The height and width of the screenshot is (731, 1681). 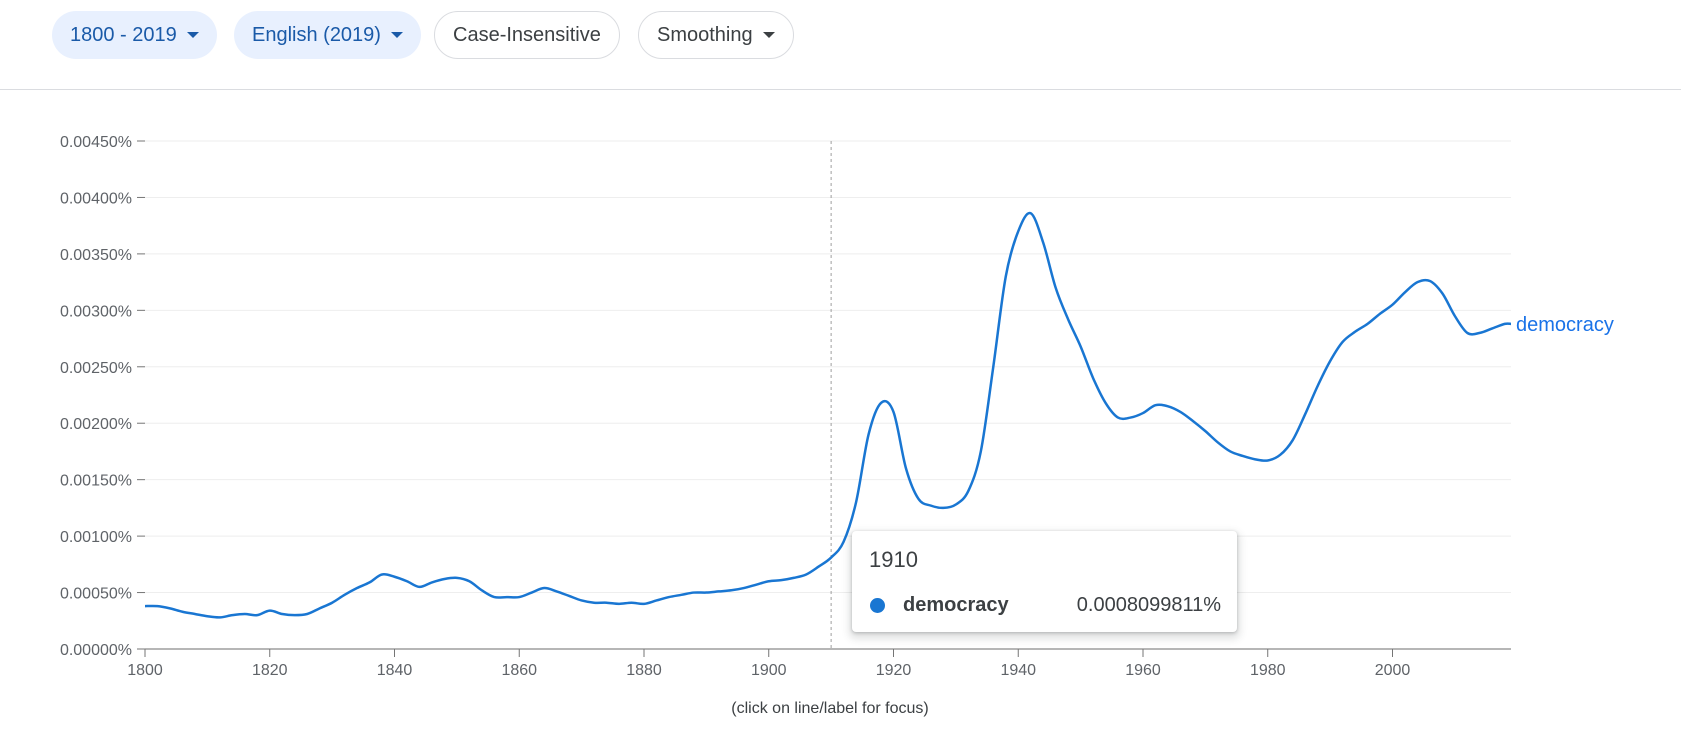 I want to click on corpus-dropdown: English (2019), so click(x=327, y=35).